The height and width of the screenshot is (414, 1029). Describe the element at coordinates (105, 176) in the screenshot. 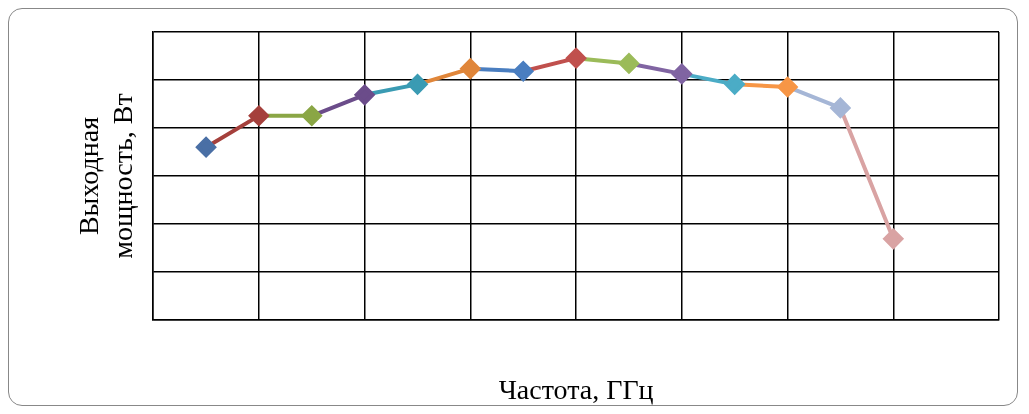

I see `y-axis-title: Выходная мощность, Вт` at that location.